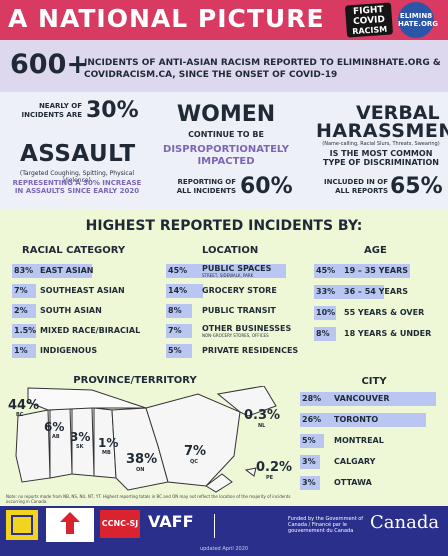  Describe the element at coordinates (374, 381) in the screenshot. I see `city-header: CITY` at that location.